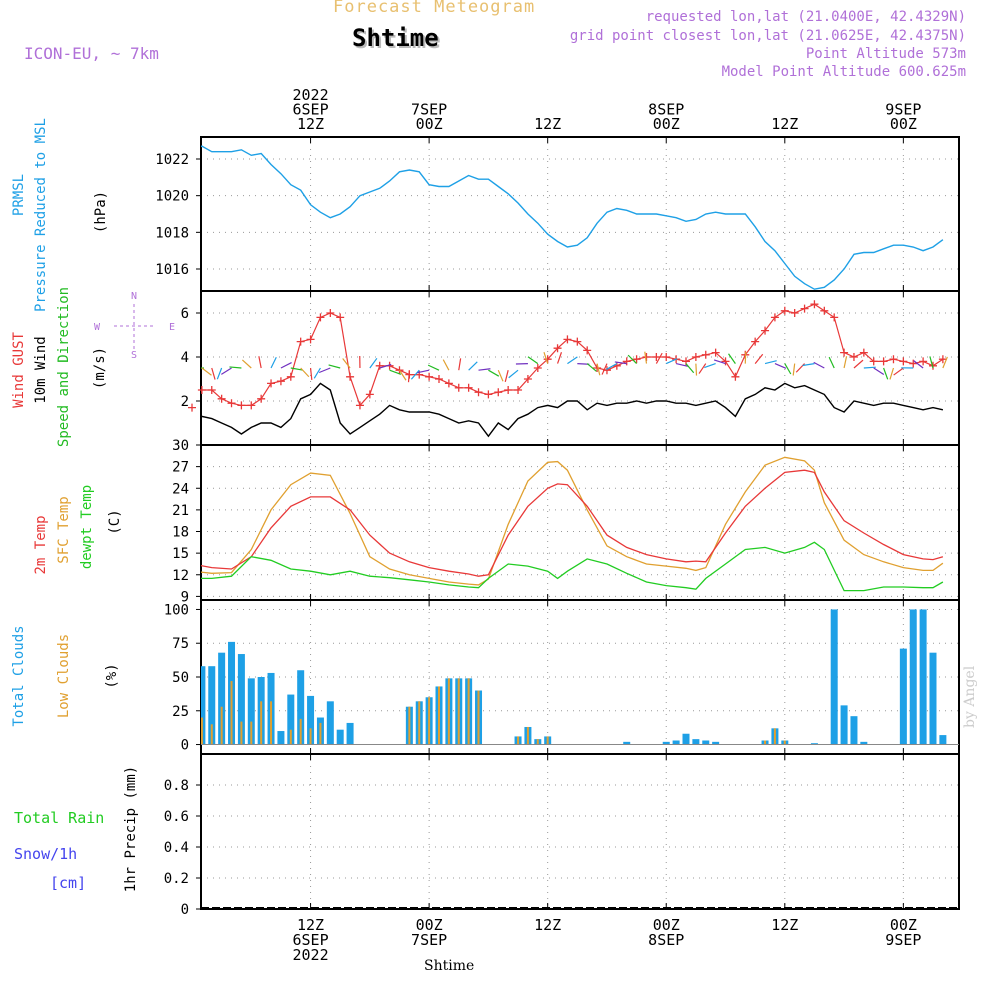 The width and height of the screenshot is (1000, 1000). I want to click on y-tick-label: 6, so click(185, 314).